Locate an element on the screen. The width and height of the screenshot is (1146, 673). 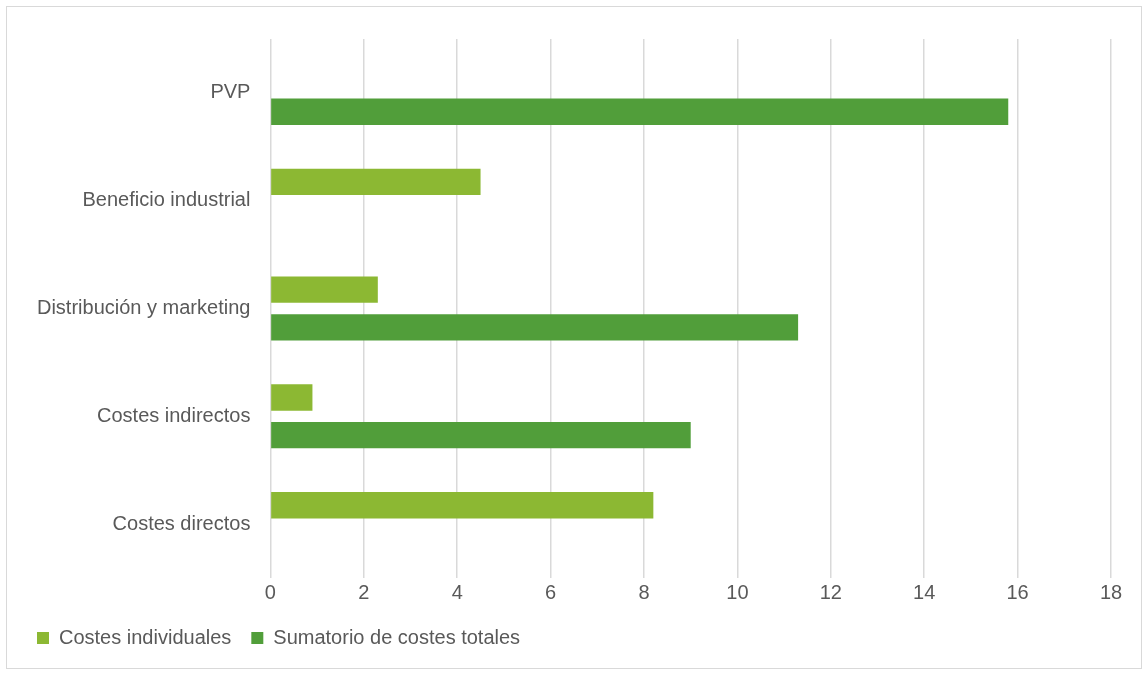
x-tick-label: 6 is located at coordinates (551, 591).